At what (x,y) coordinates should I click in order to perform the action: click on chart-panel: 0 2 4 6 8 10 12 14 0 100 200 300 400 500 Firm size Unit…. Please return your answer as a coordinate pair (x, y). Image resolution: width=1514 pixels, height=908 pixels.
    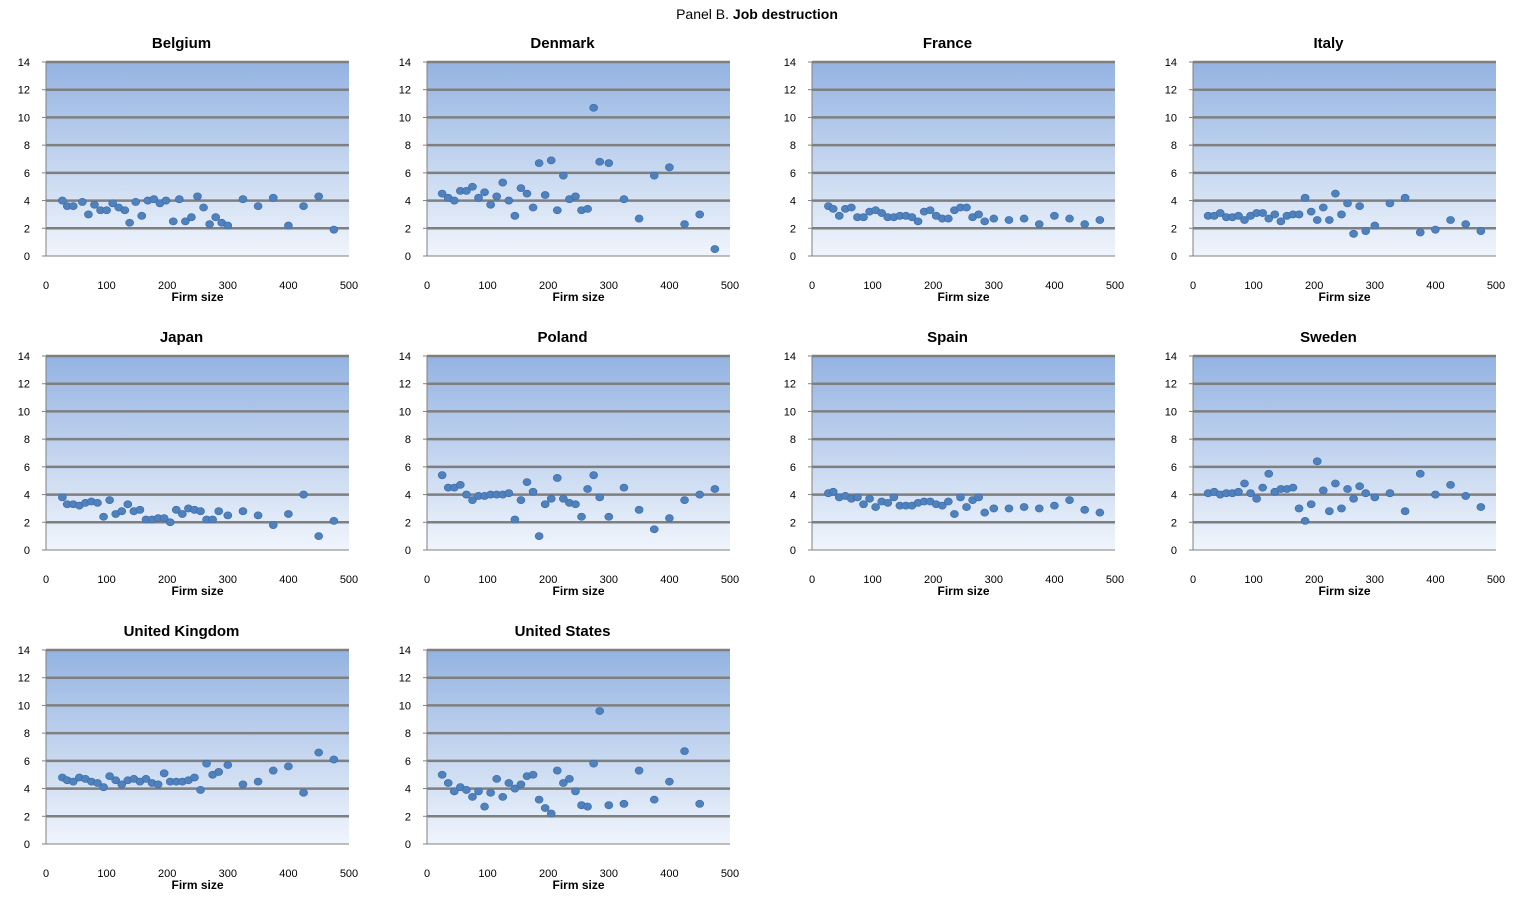
    Looking at the image, I should click on (571, 763).